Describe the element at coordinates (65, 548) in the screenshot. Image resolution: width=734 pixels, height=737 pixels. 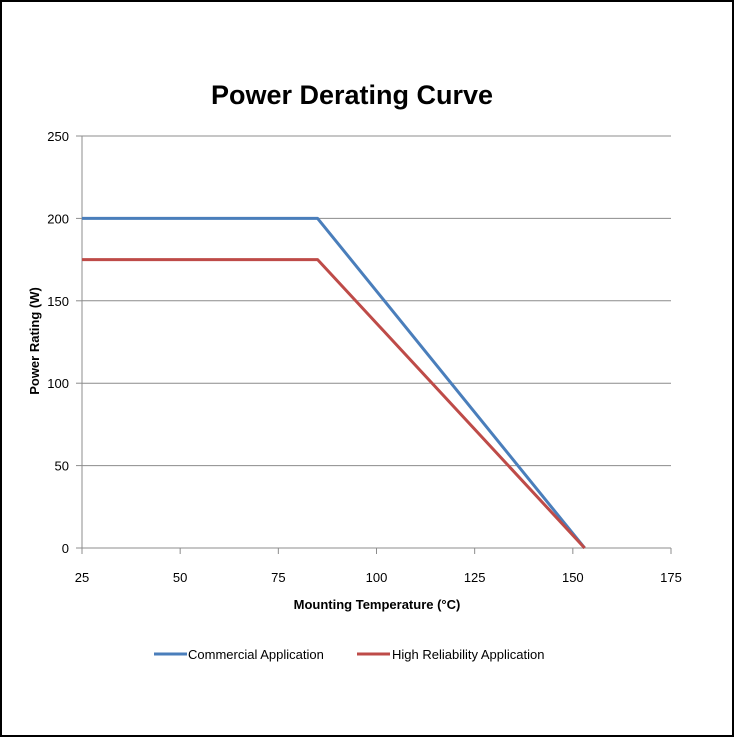
I see `y-tick-label-0: 0` at that location.